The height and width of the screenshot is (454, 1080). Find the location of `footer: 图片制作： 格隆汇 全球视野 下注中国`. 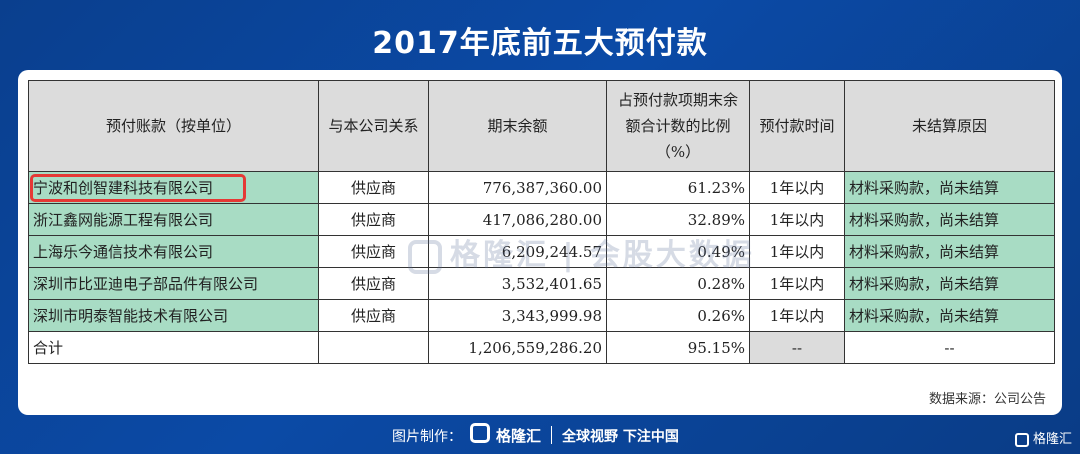

footer: 图片制作： 格隆汇 全球视野 下注中国 is located at coordinates (540, 435).